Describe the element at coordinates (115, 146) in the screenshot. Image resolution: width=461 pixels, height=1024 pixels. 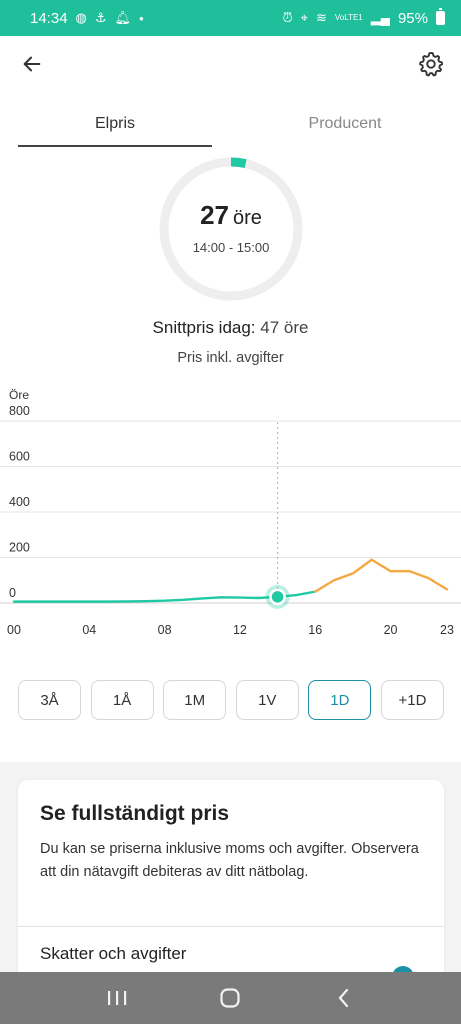
I see `tab-indicator` at that location.